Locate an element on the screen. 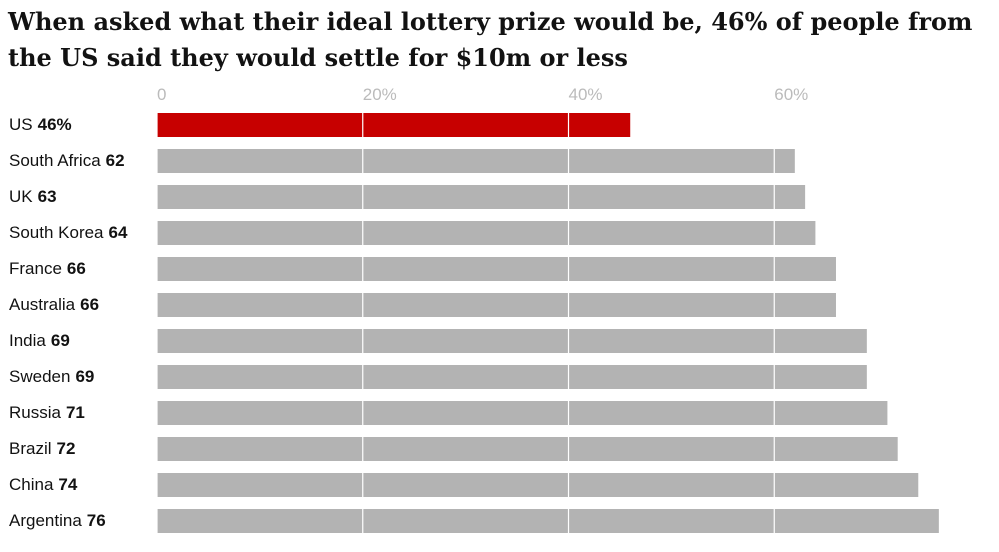 This screenshot has height=552, width=999. category-label: South Korea 64 is located at coordinates (68, 232).